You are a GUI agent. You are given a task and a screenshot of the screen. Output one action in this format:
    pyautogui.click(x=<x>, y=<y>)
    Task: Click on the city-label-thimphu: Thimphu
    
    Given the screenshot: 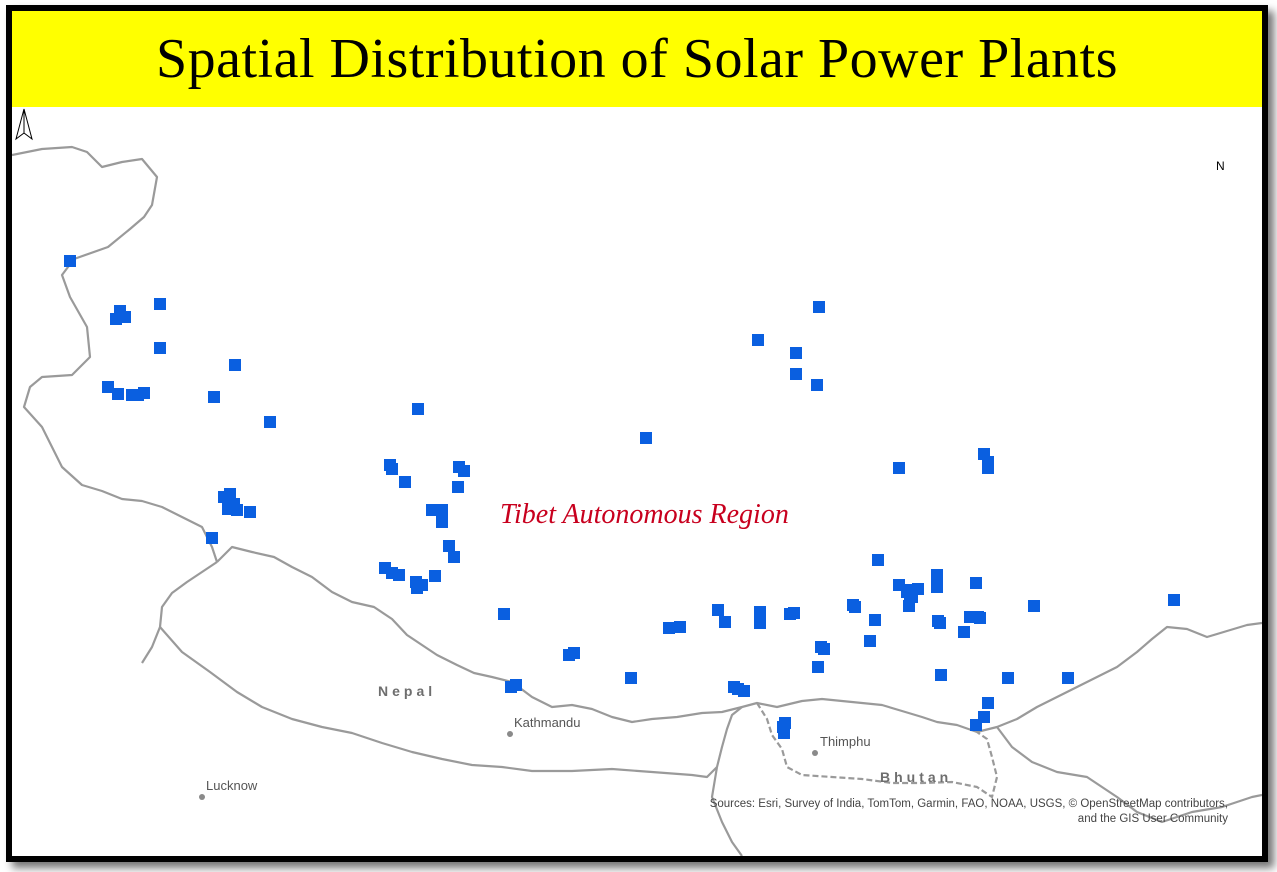 What is the action you would take?
    pyautogui.click(x=845, y=741)
    